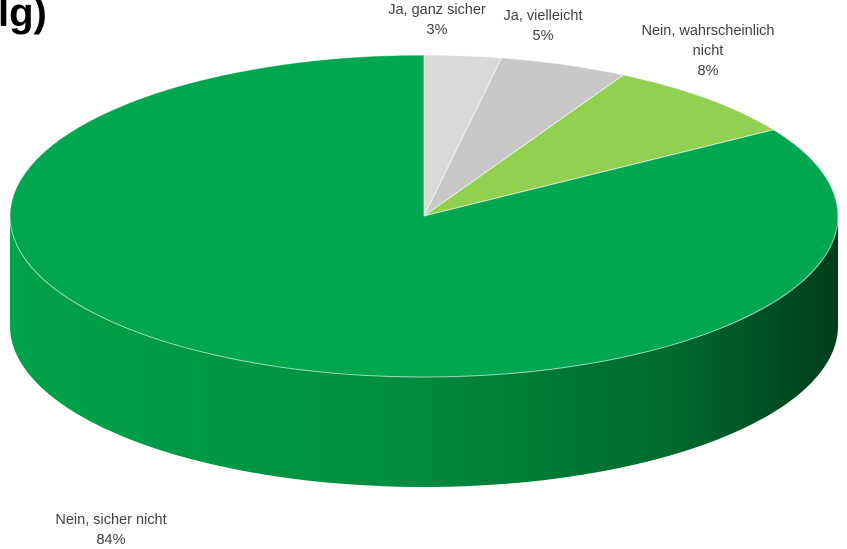 This screenshot has height=549, width=847. What do you see at coordinates (111, 520) in the screenshot?
I see `data-label-category: Nein, sicher nicht` at bounding box center [111, 520].